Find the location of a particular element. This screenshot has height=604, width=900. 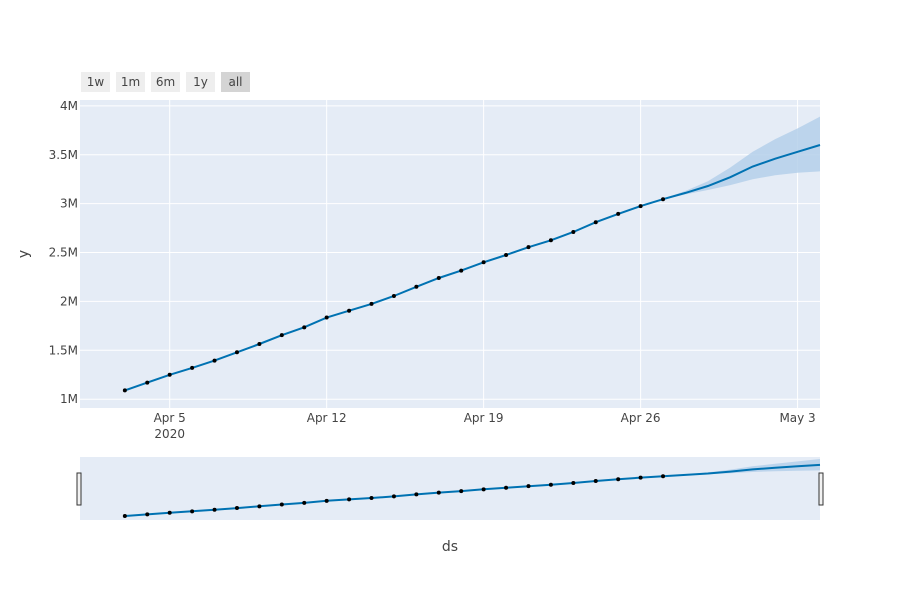

range-button-label: 1w is located at coordinates (96, 82).